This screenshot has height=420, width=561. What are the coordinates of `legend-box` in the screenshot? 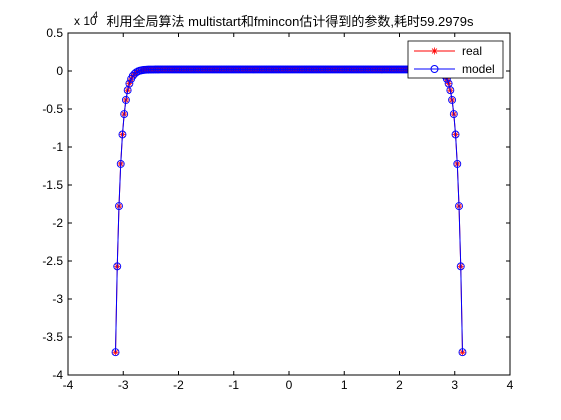 It's located at (455, 59).